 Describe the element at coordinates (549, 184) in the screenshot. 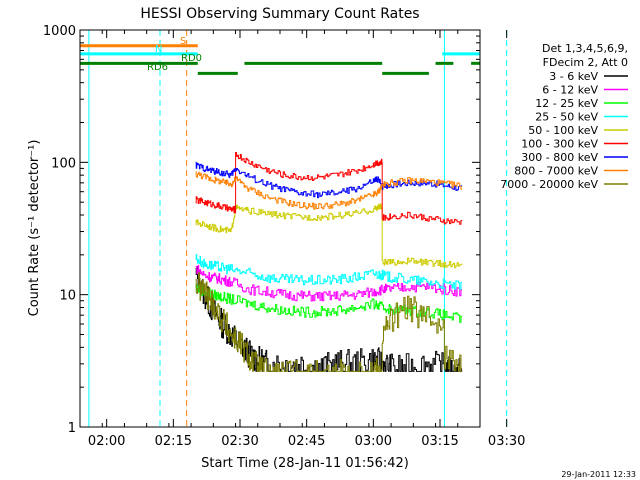

I see `legend-label-8: 7000 - 20000 keV` at that location.